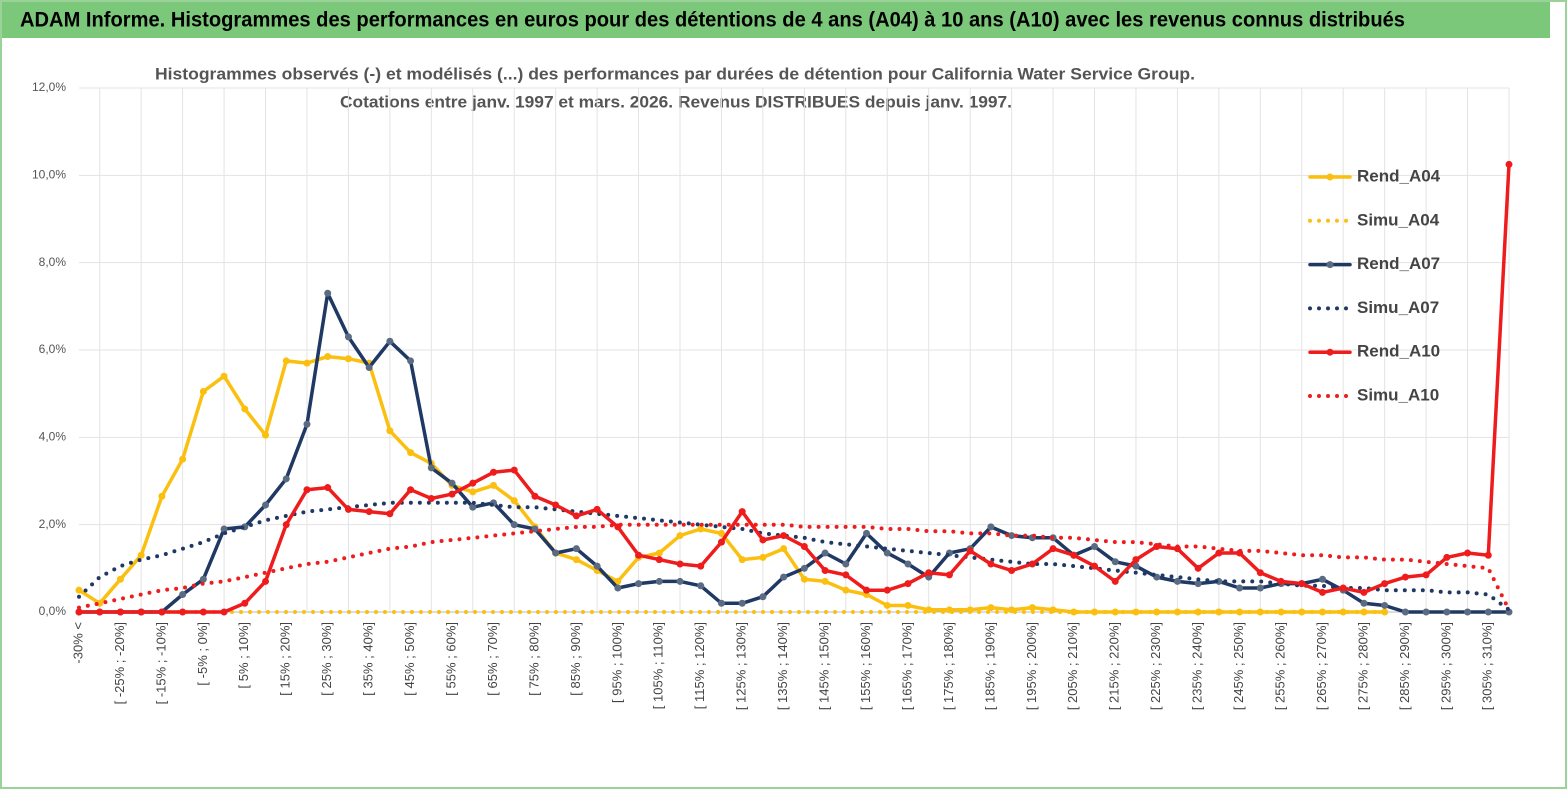 The width and height of the screenshot is (1567, 789). What do you see at coordinates (77, 643) in the screenshot?
I see `x-tick-label: -30% <` at bounding box center [77, 643].